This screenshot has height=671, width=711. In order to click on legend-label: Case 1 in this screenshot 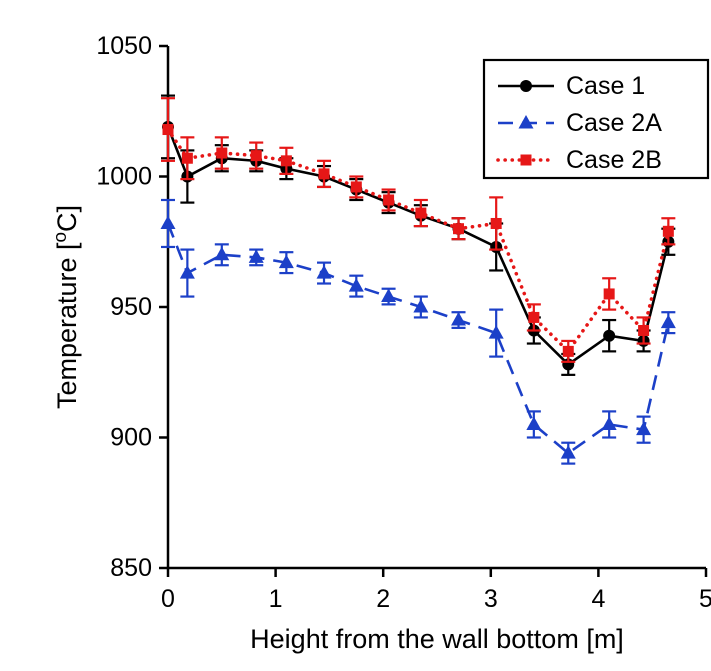, I will do `click(605, 86)`.